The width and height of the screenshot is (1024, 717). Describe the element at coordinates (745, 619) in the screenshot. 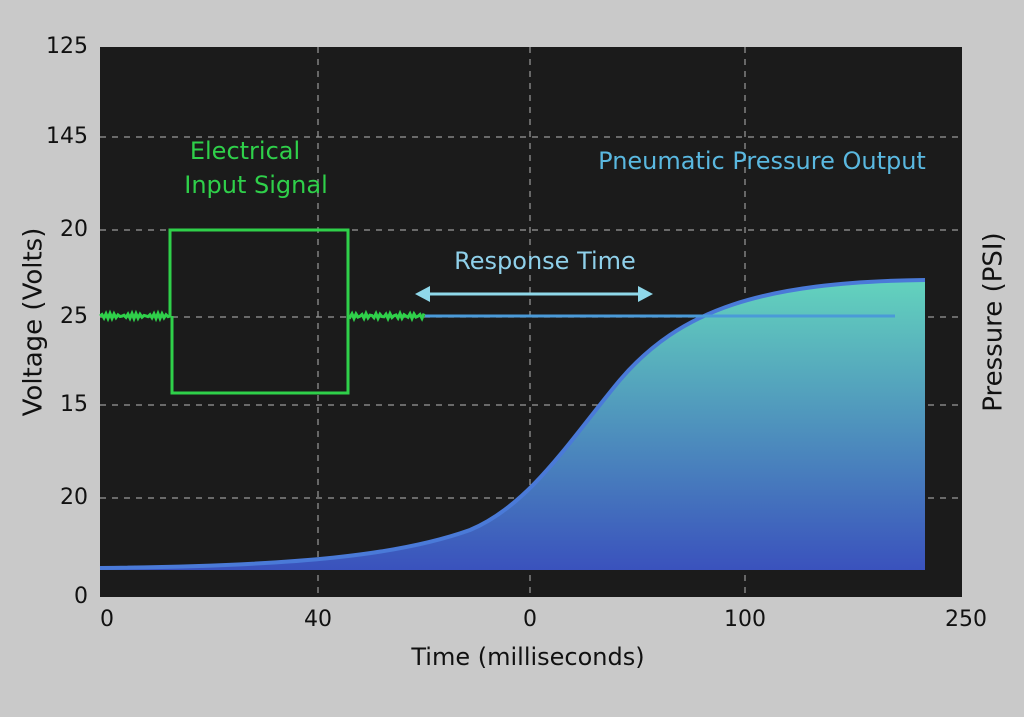

I see `x-tick-label: 100` at that location.